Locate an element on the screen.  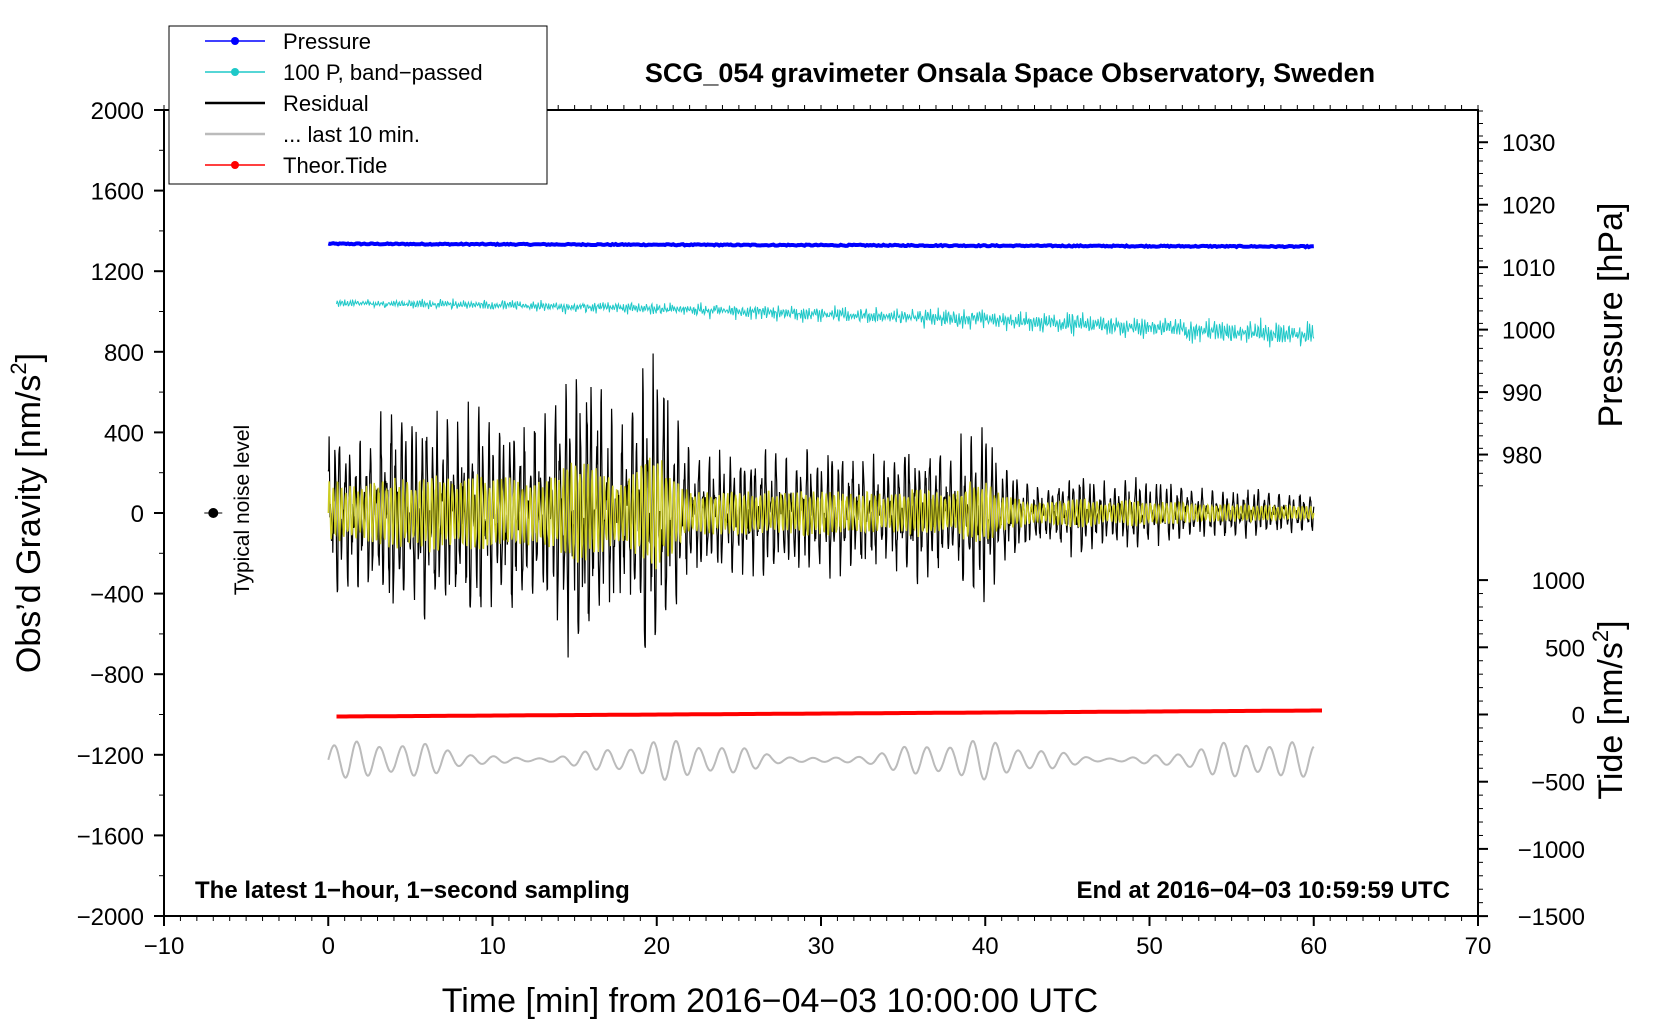
pressure-tick-label: 990 is located at coordinates (1522, 393).